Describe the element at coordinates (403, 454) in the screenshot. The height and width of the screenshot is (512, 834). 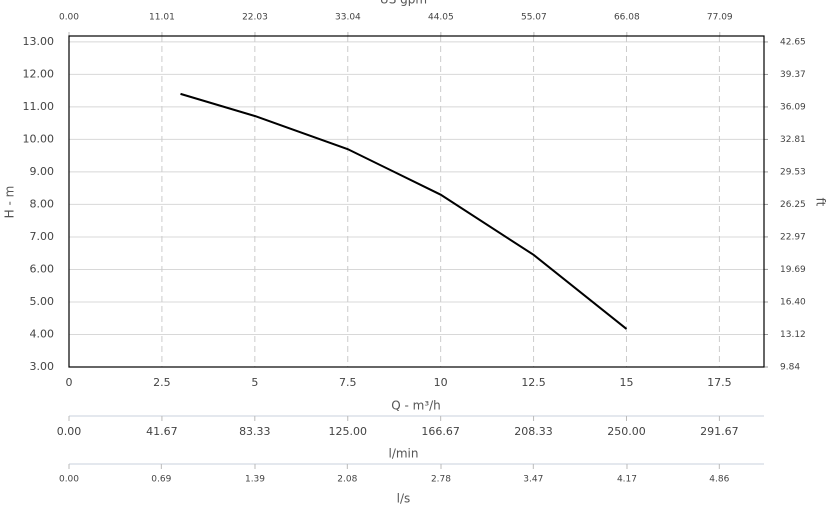
I see `x3-axis-title: l/min` at that location.